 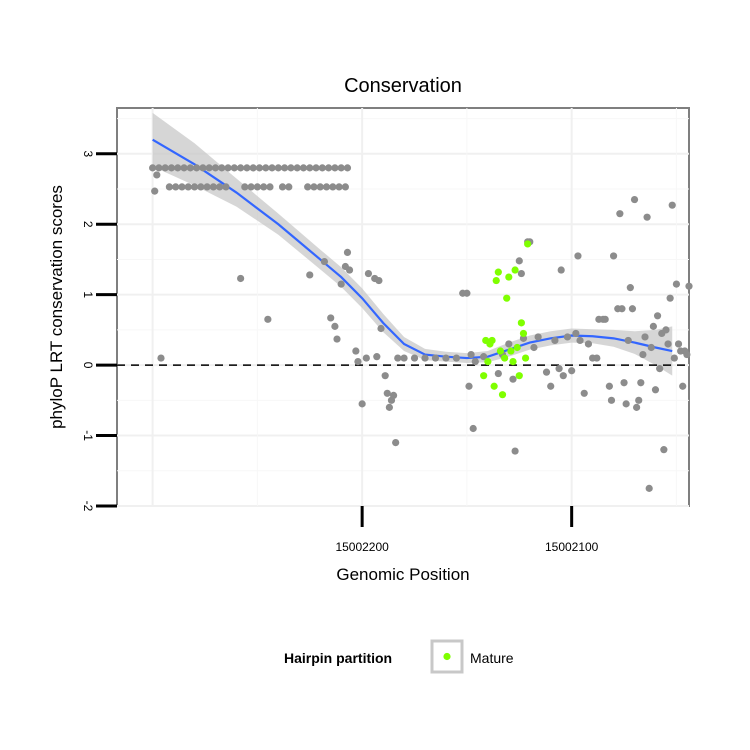 What do you see at coordinates (447, 656) in the screenshot?
I see `legend-key-mature` at bounding box center [447, 656].